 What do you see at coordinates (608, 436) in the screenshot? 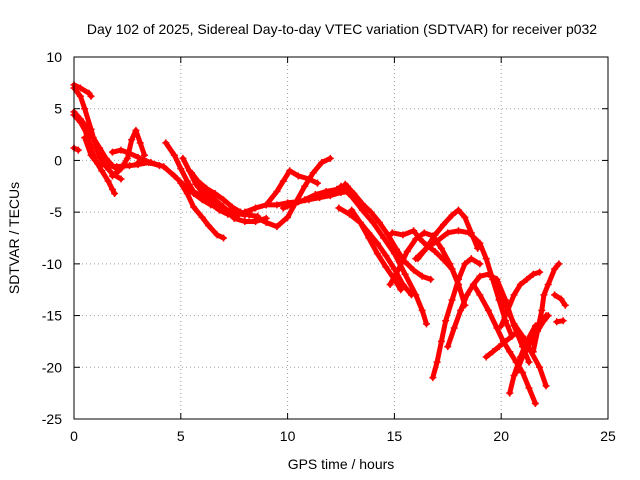
I see `x-tick-label: 25` at bounding box center [608, 436].